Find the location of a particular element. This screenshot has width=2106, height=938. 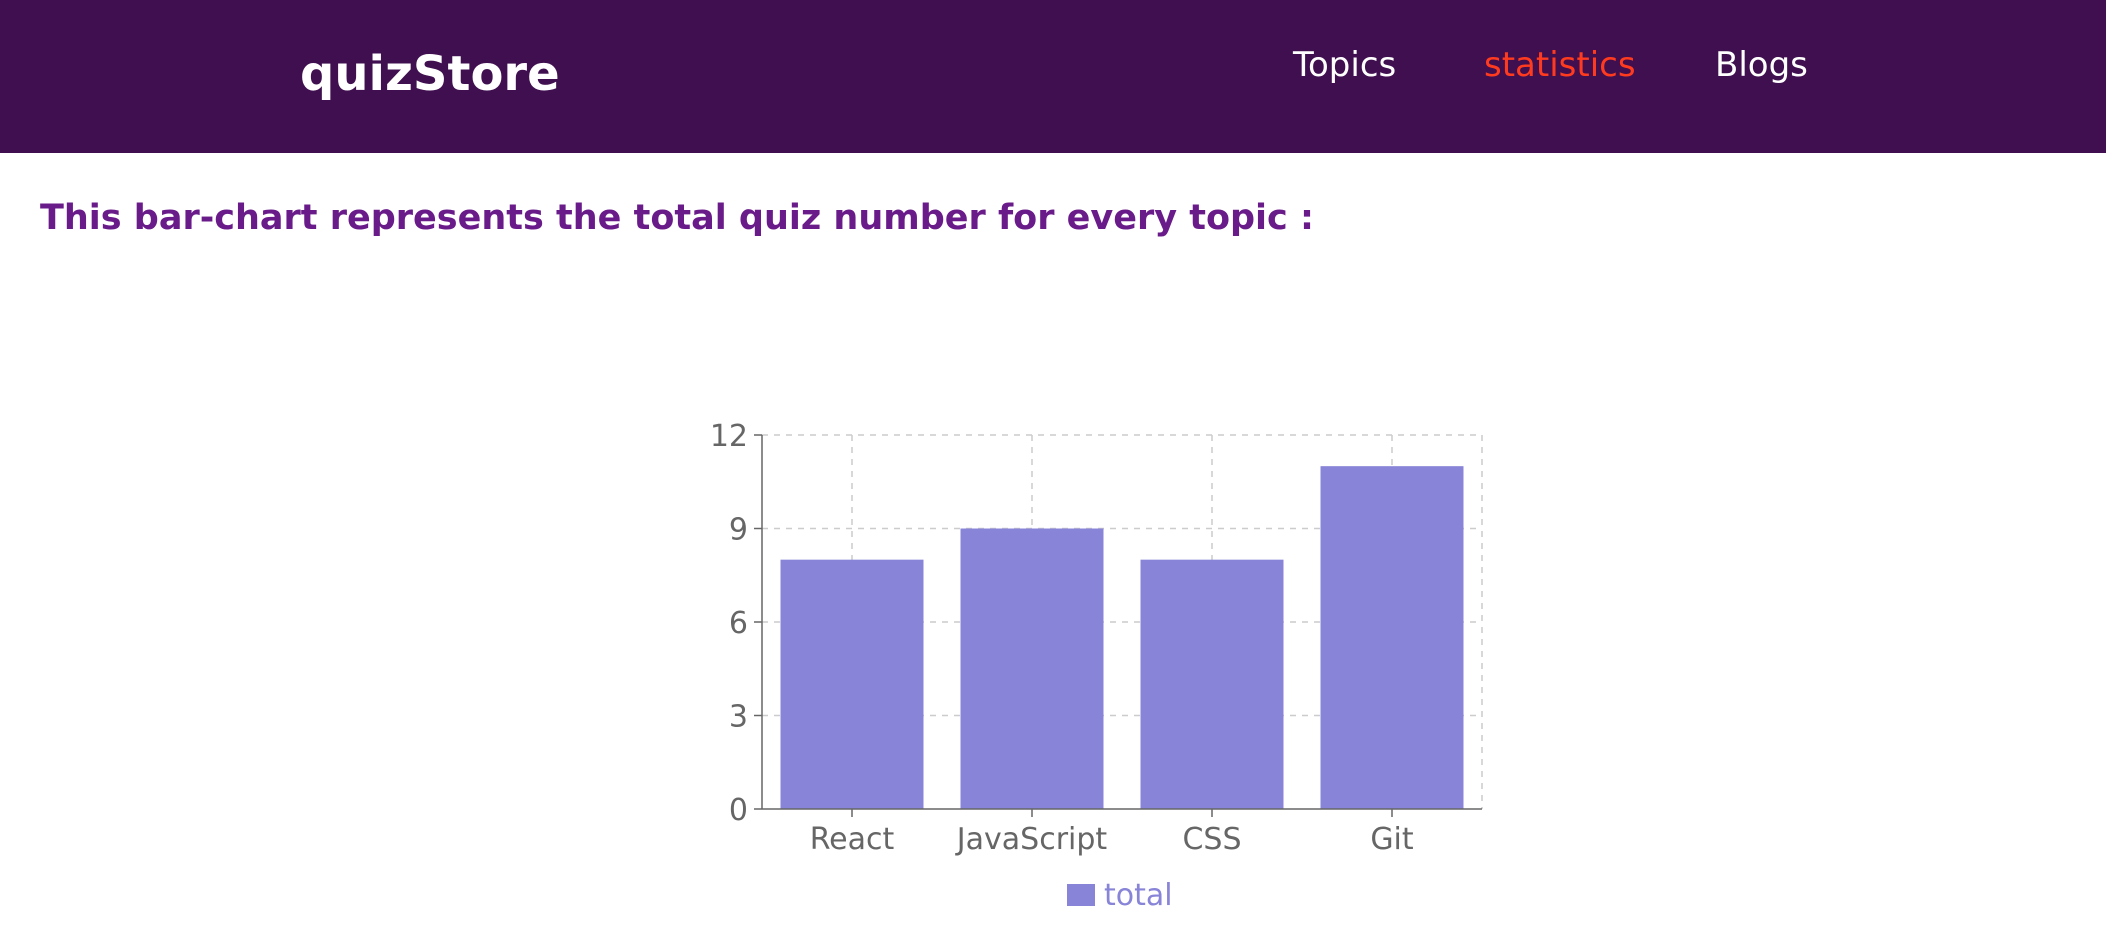

bar-git is located at coordinates (1392, 637).